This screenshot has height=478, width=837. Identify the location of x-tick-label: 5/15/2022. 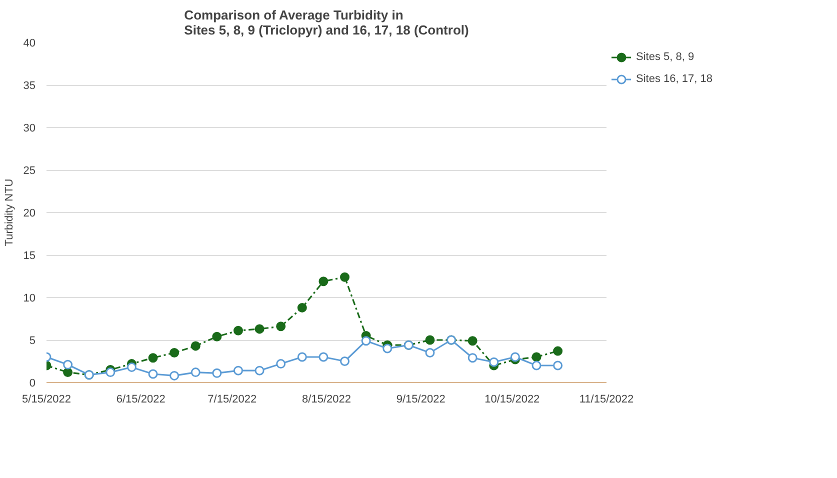
(46, 400).